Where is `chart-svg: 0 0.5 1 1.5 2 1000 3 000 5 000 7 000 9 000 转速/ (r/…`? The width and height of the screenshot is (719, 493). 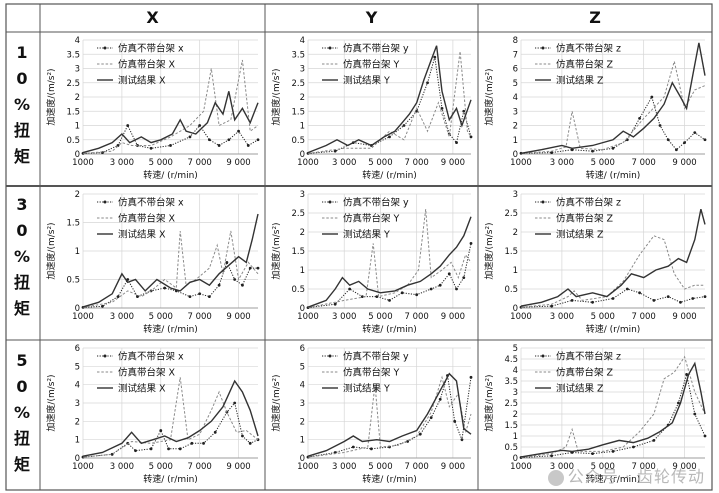 chart-svg: 0 0.5 1 1.5 2 1000 3 000 5 000 7 000 9 000 转速/ (r/… is located at coordinates (152, 262).